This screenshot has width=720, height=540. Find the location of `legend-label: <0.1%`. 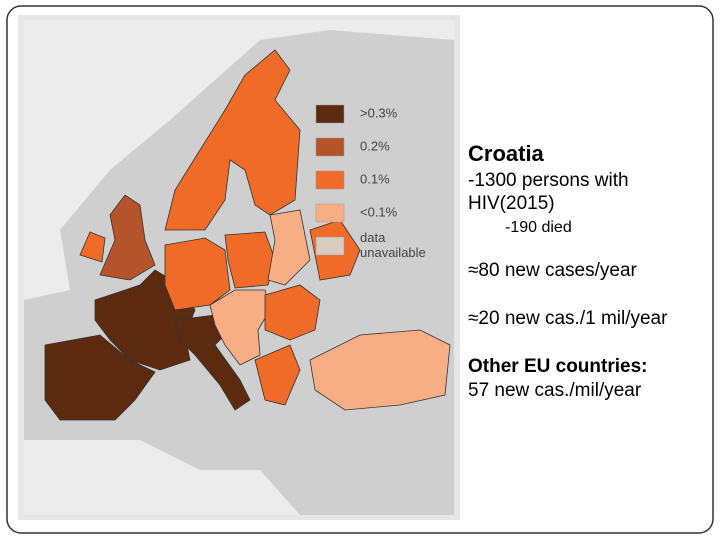

legend-label: <0.1% is located at coordinates (379, 211).